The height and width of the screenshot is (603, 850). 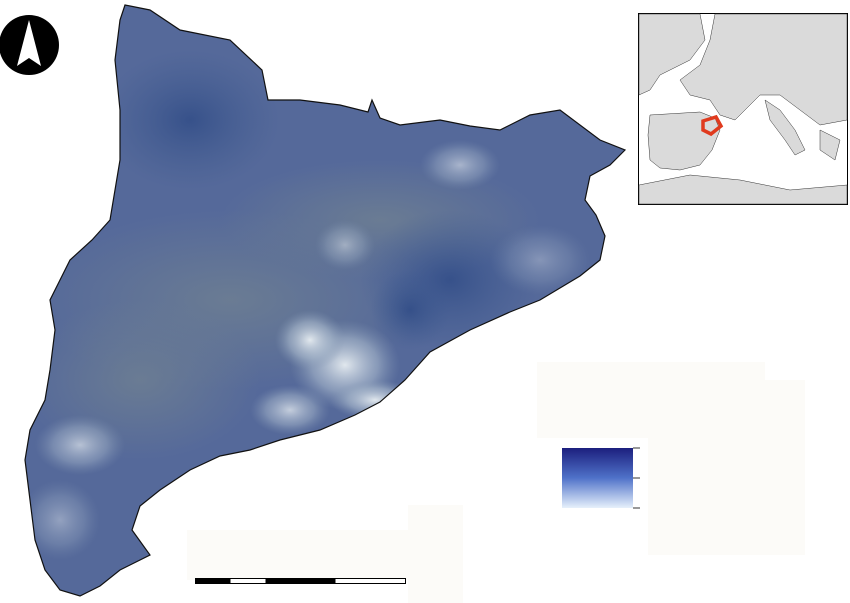 I want to click on inset-map, so click(x=743, y=109).